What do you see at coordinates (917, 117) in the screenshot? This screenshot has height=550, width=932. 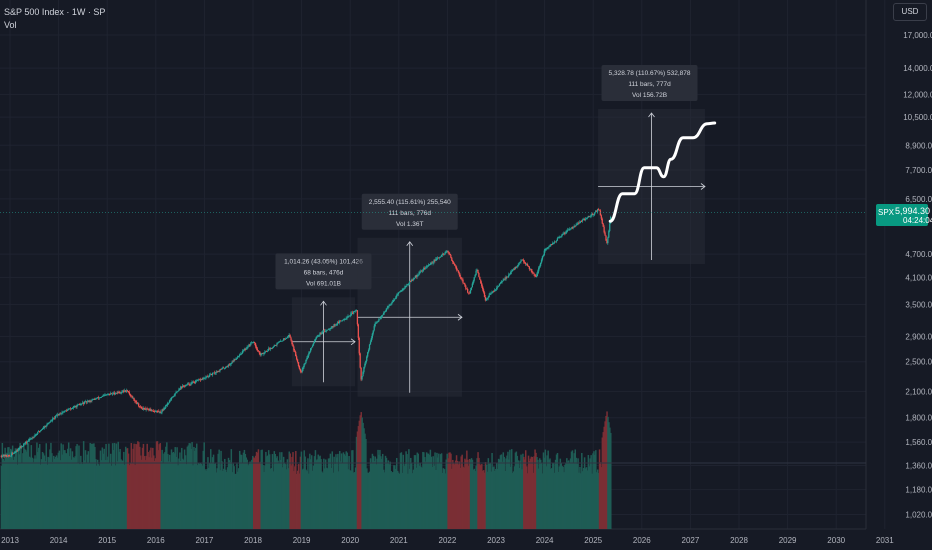 I see `y-tick-label: 10,500.00` at bounding box center [917, 117].